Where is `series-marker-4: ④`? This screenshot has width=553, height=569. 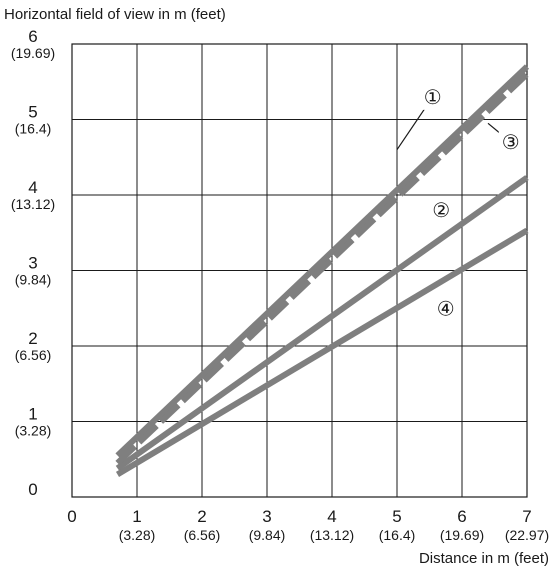 series-marker-4: ④ is located at coordinates (446, 309).